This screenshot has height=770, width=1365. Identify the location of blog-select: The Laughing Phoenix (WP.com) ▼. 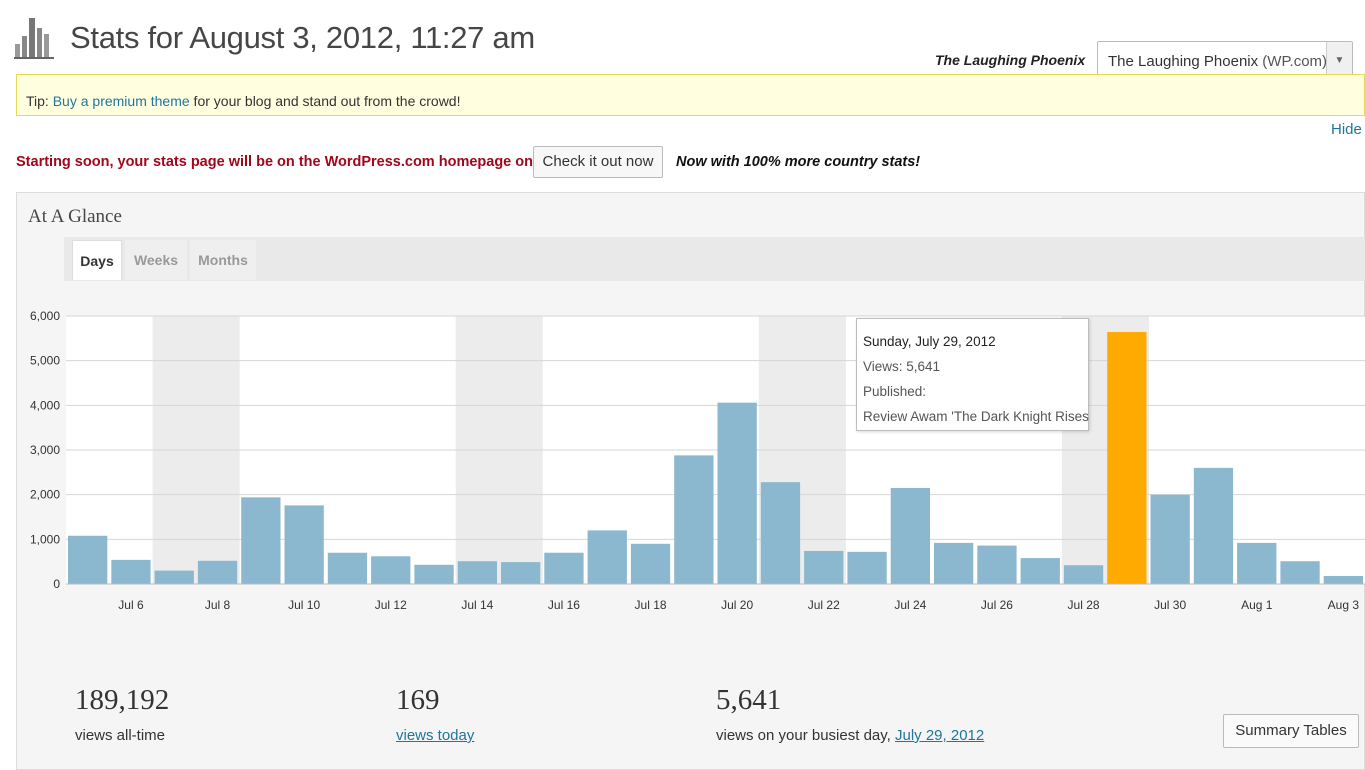
(1225, 60).